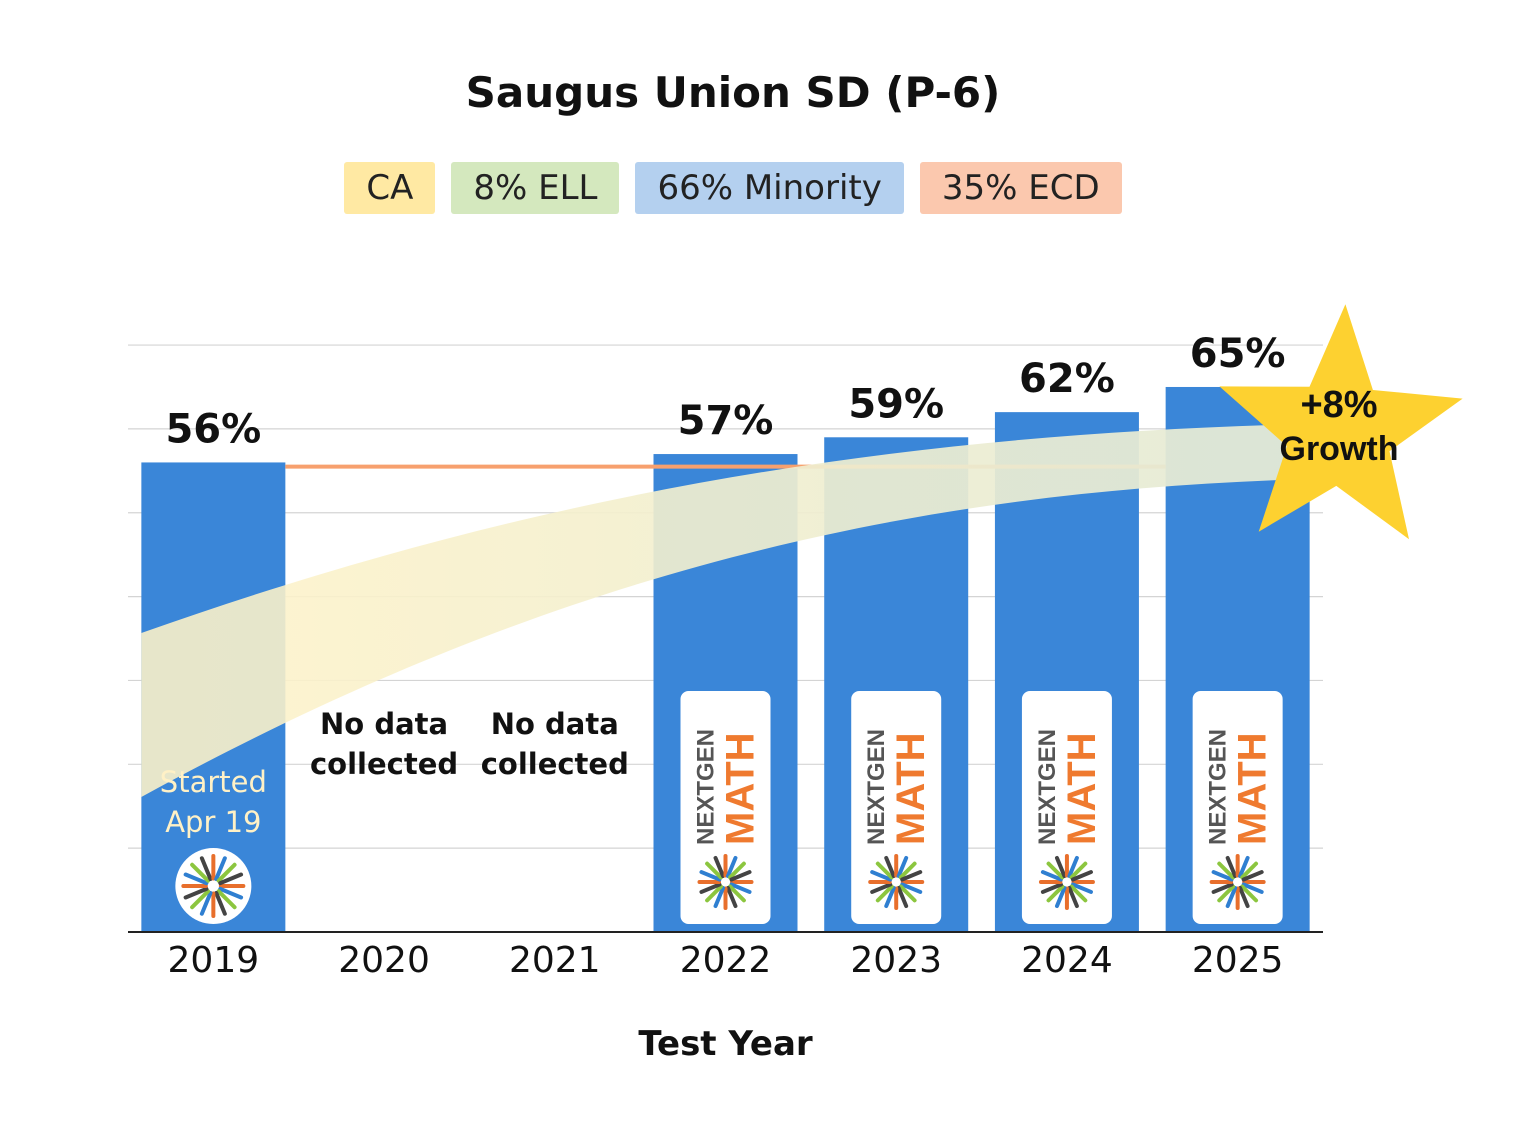 The height and width of the screenshot is (1121, 1536). What do you see at coordinates (726, 421) in the screenshot?
I see `value-label: 57%` at bounding box center [726, 421].